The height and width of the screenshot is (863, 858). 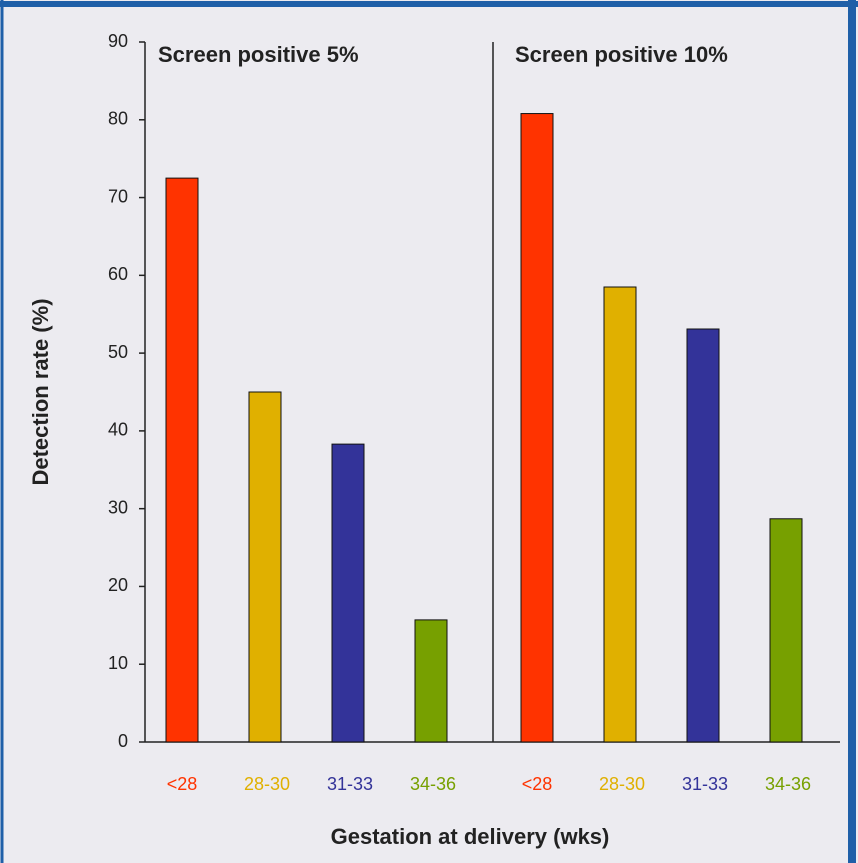 What do you see at coordinates (118, 585) in the screenshot?
I see `y-tick-label: 20` at bounding box center [118, 585].